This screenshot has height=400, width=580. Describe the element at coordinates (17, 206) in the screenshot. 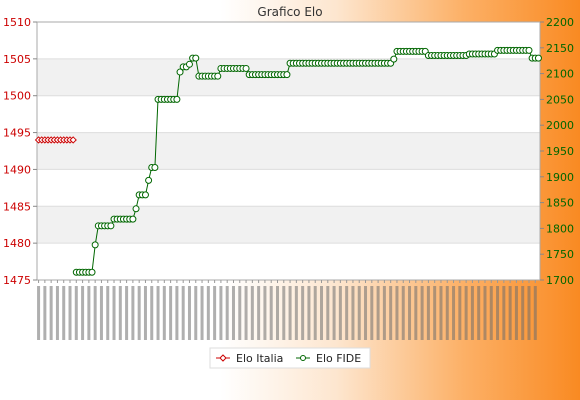

I see `left-axis-tick-label: 1485` at that location.